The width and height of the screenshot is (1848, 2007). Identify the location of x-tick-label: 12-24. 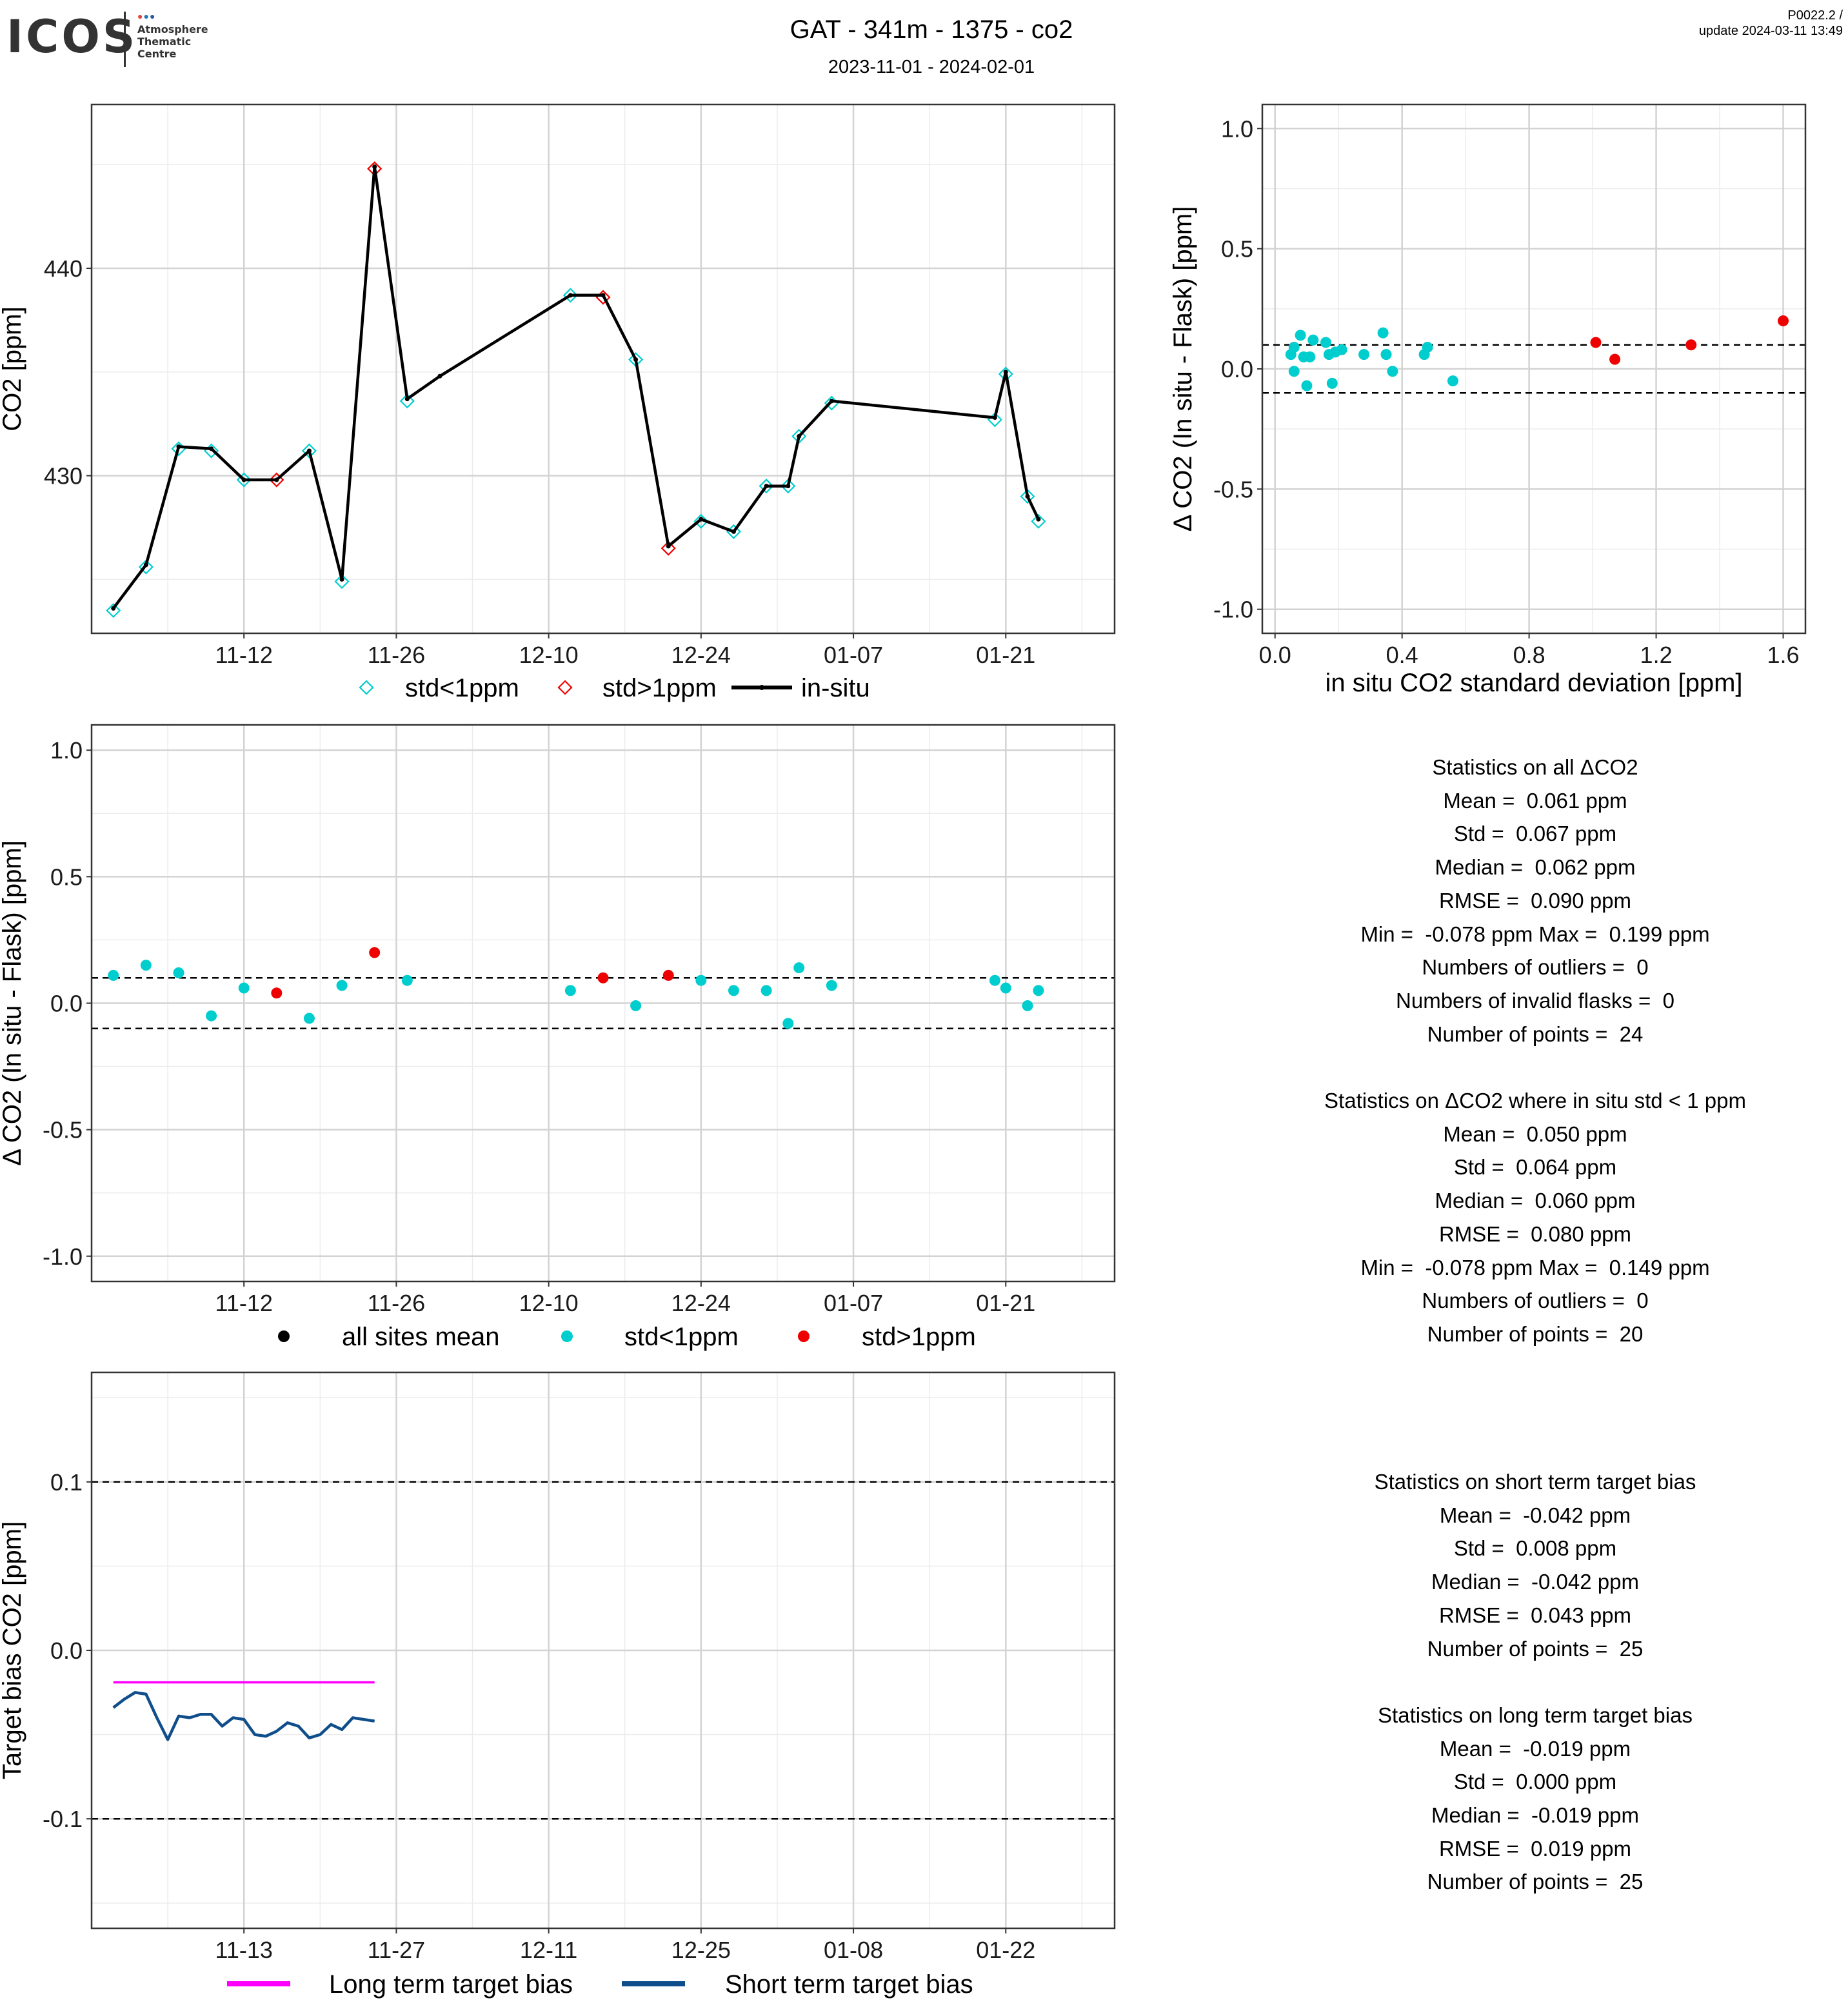
(701, 655).